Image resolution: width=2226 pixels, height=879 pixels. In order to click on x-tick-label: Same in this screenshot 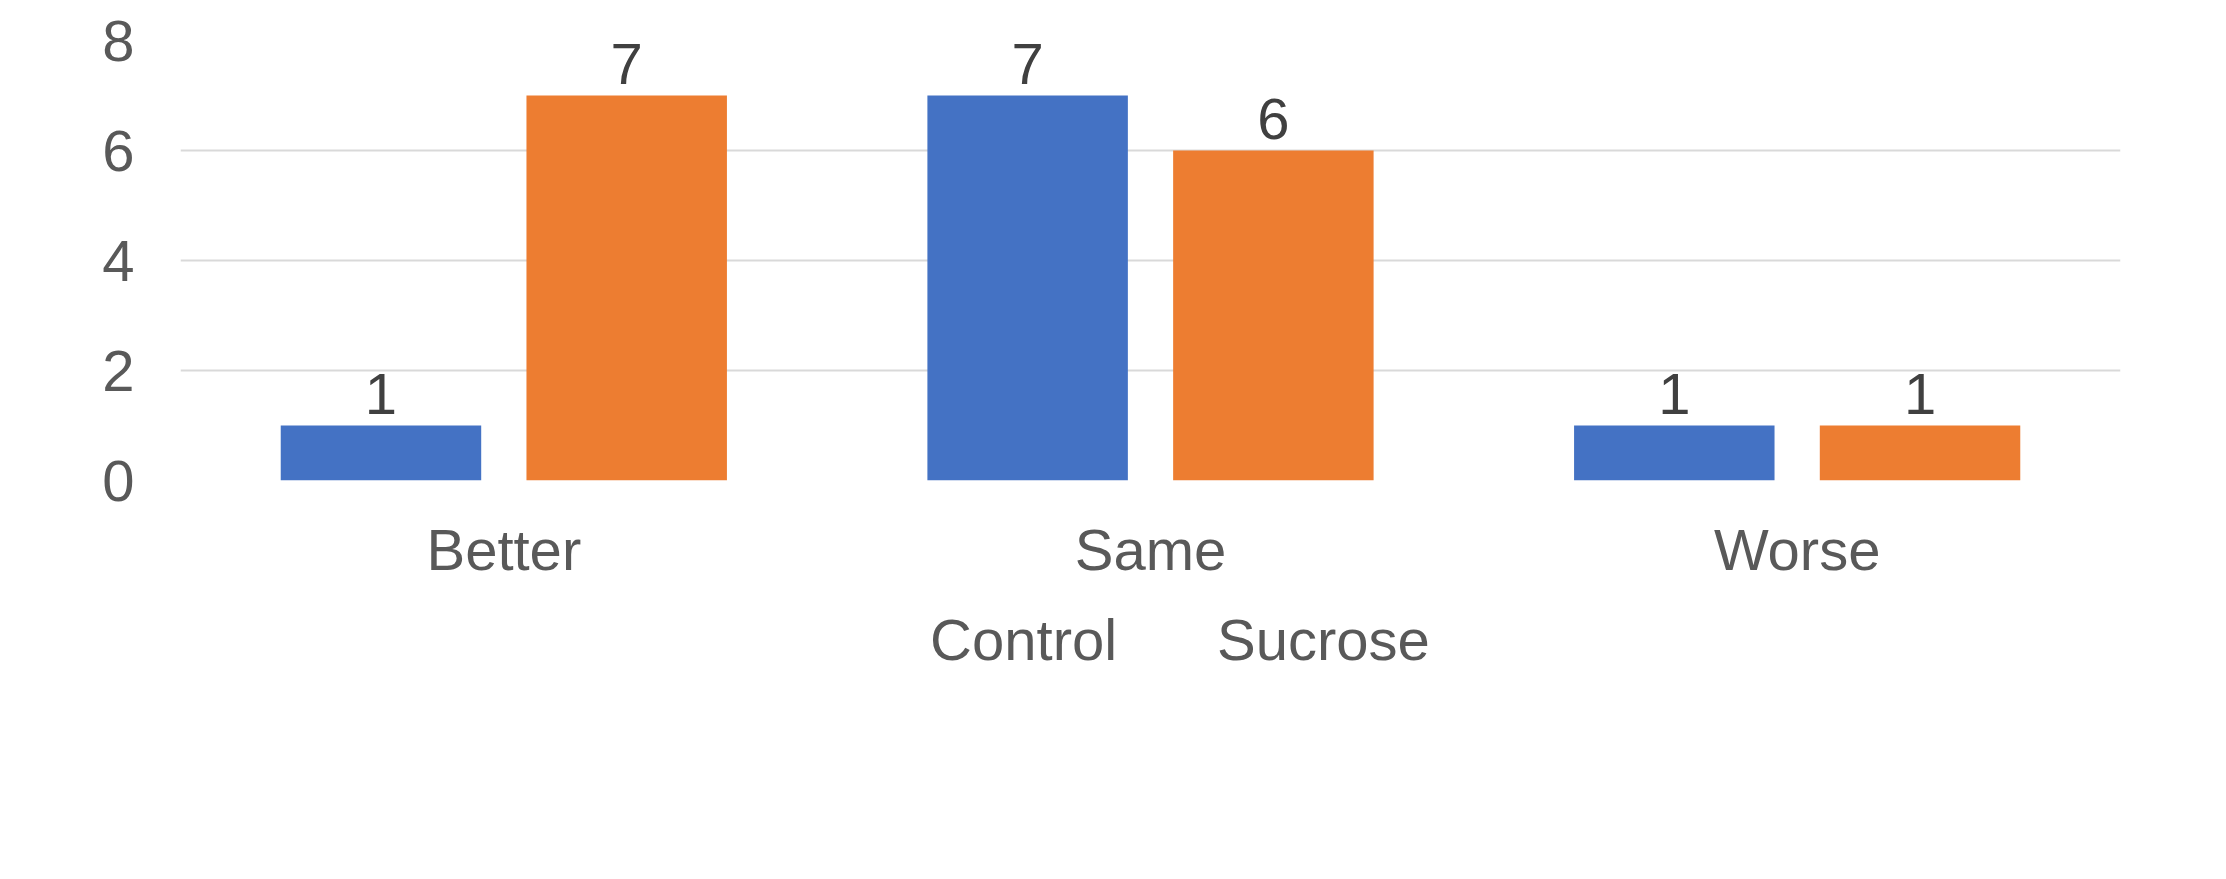, I will do `click(1150, 549)`.